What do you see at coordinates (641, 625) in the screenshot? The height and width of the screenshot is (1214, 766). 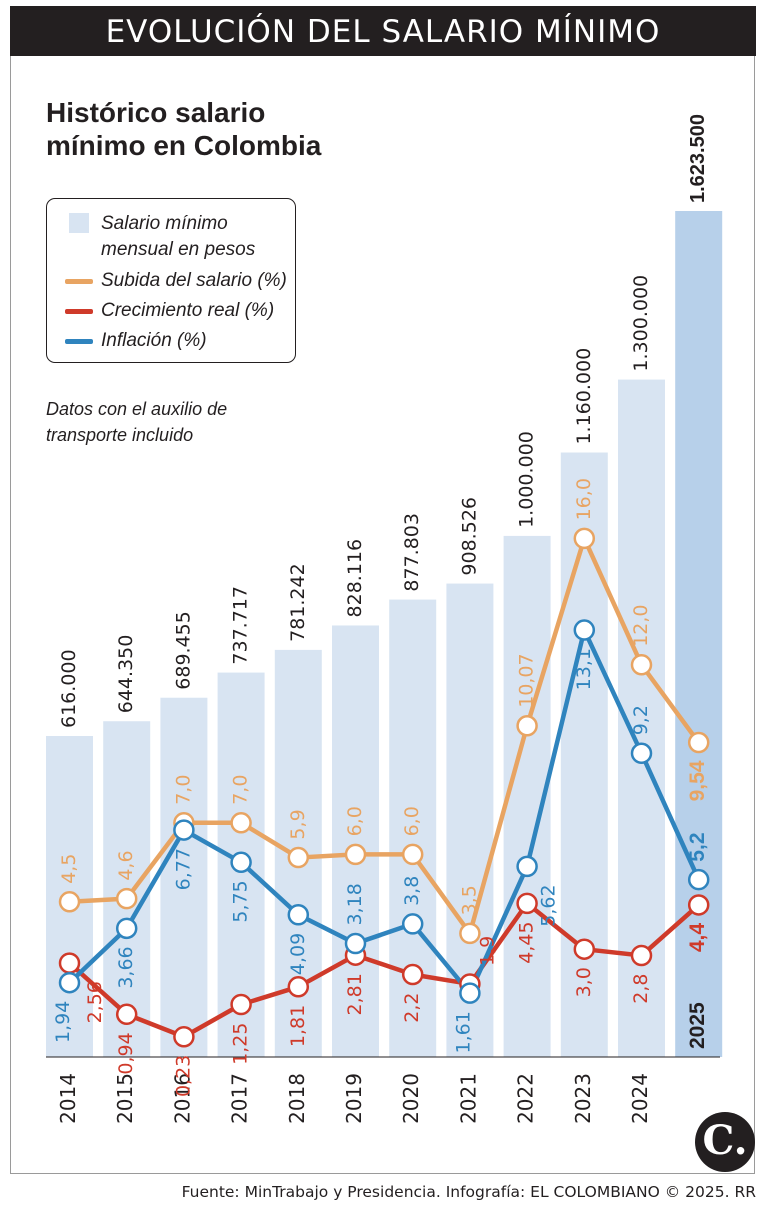 I see `point-label-raise-2024: 12,0` at bounding box center [641, 625].